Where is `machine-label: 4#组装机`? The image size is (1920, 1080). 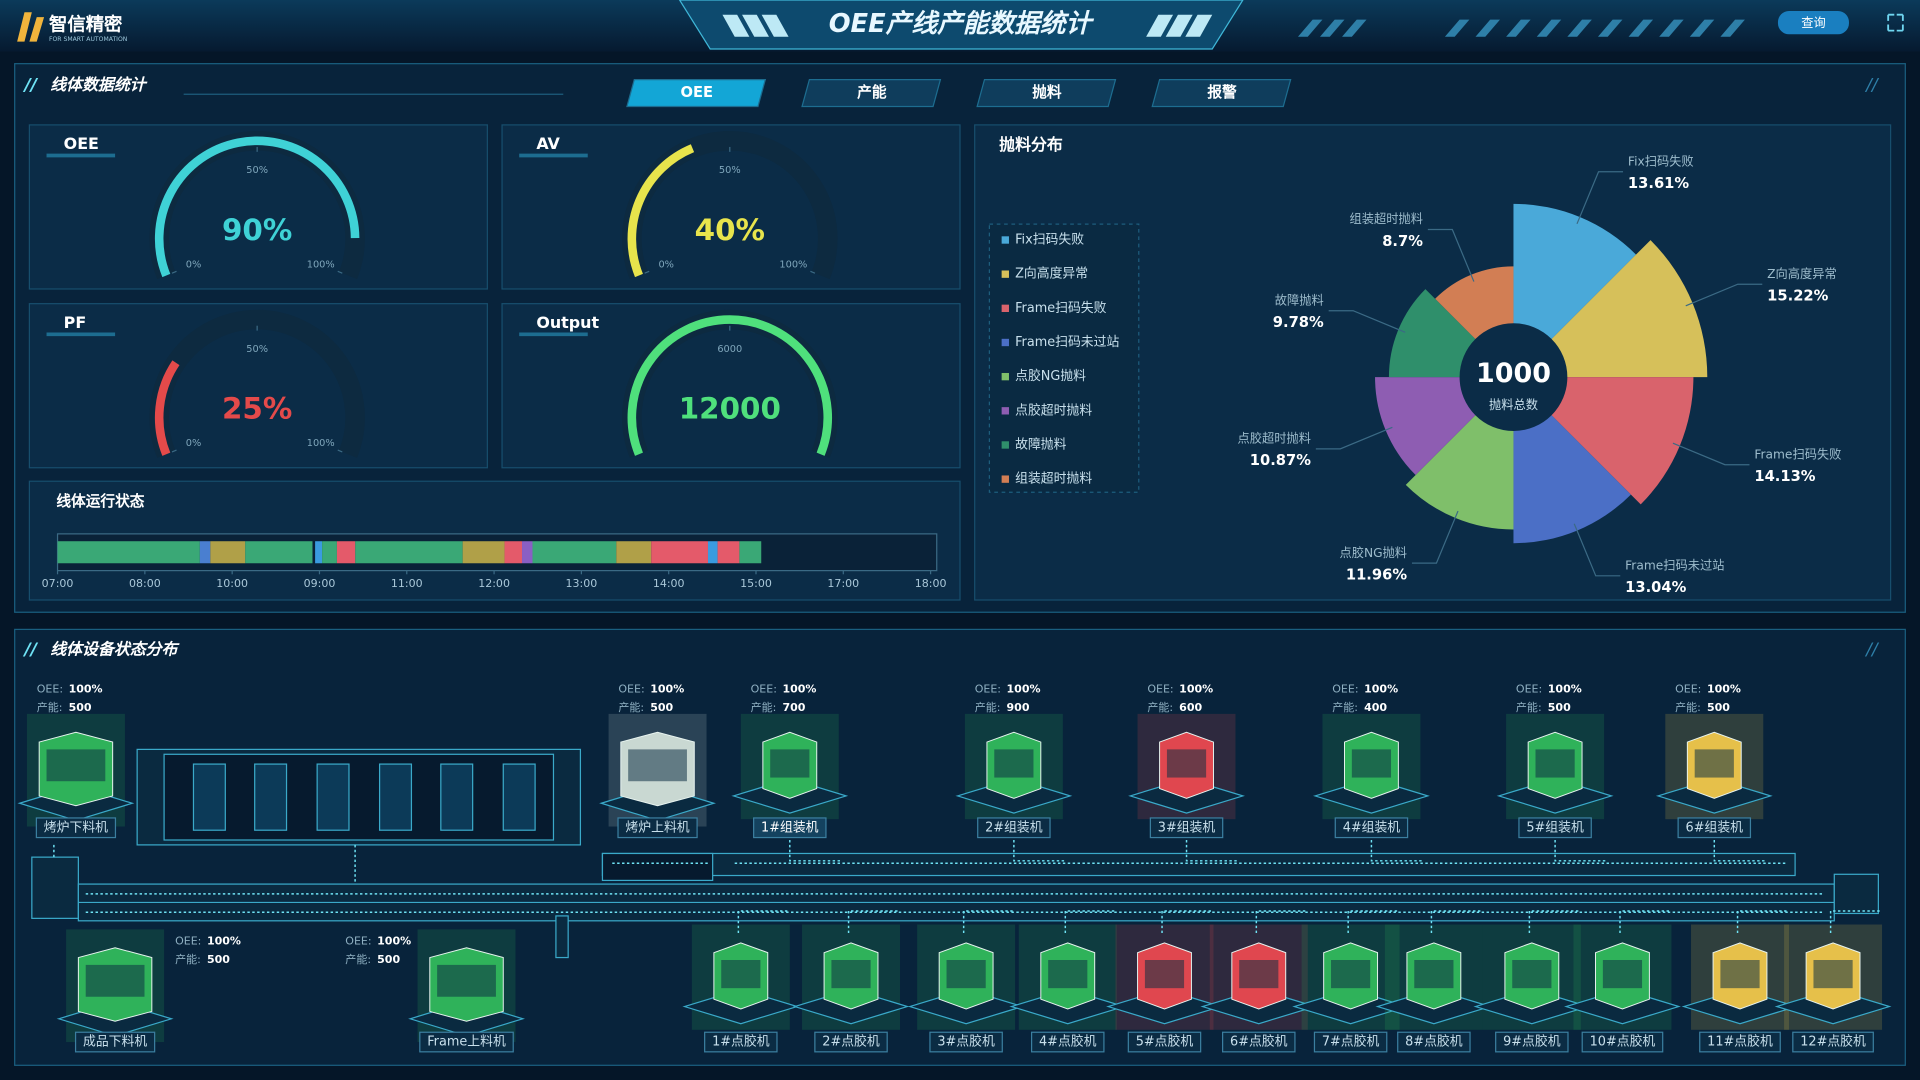 machine-label: 4#组装机 is located at coordinates (1372, 827).